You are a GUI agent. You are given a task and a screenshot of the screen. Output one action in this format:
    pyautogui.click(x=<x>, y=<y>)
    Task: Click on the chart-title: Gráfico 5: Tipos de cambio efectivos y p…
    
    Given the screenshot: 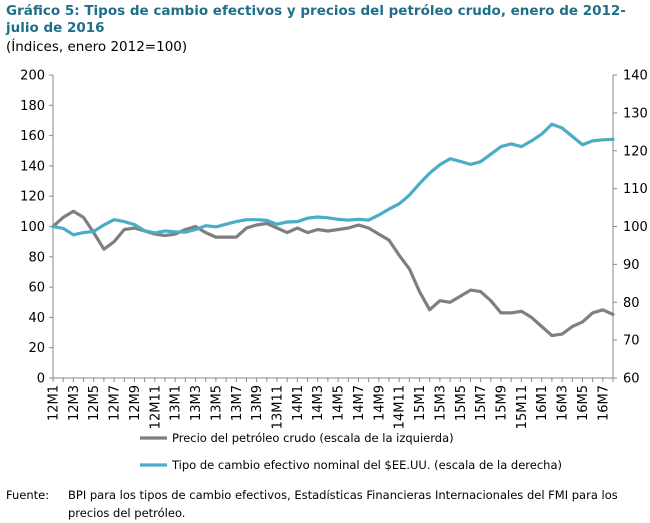 What is the action you would take?
    pyautogui.click(x=316, y=19)
    